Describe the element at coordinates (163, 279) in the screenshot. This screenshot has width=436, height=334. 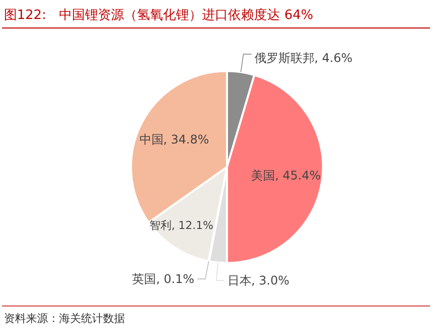
I see `slice-label: 英国, 0.1%` at that location.